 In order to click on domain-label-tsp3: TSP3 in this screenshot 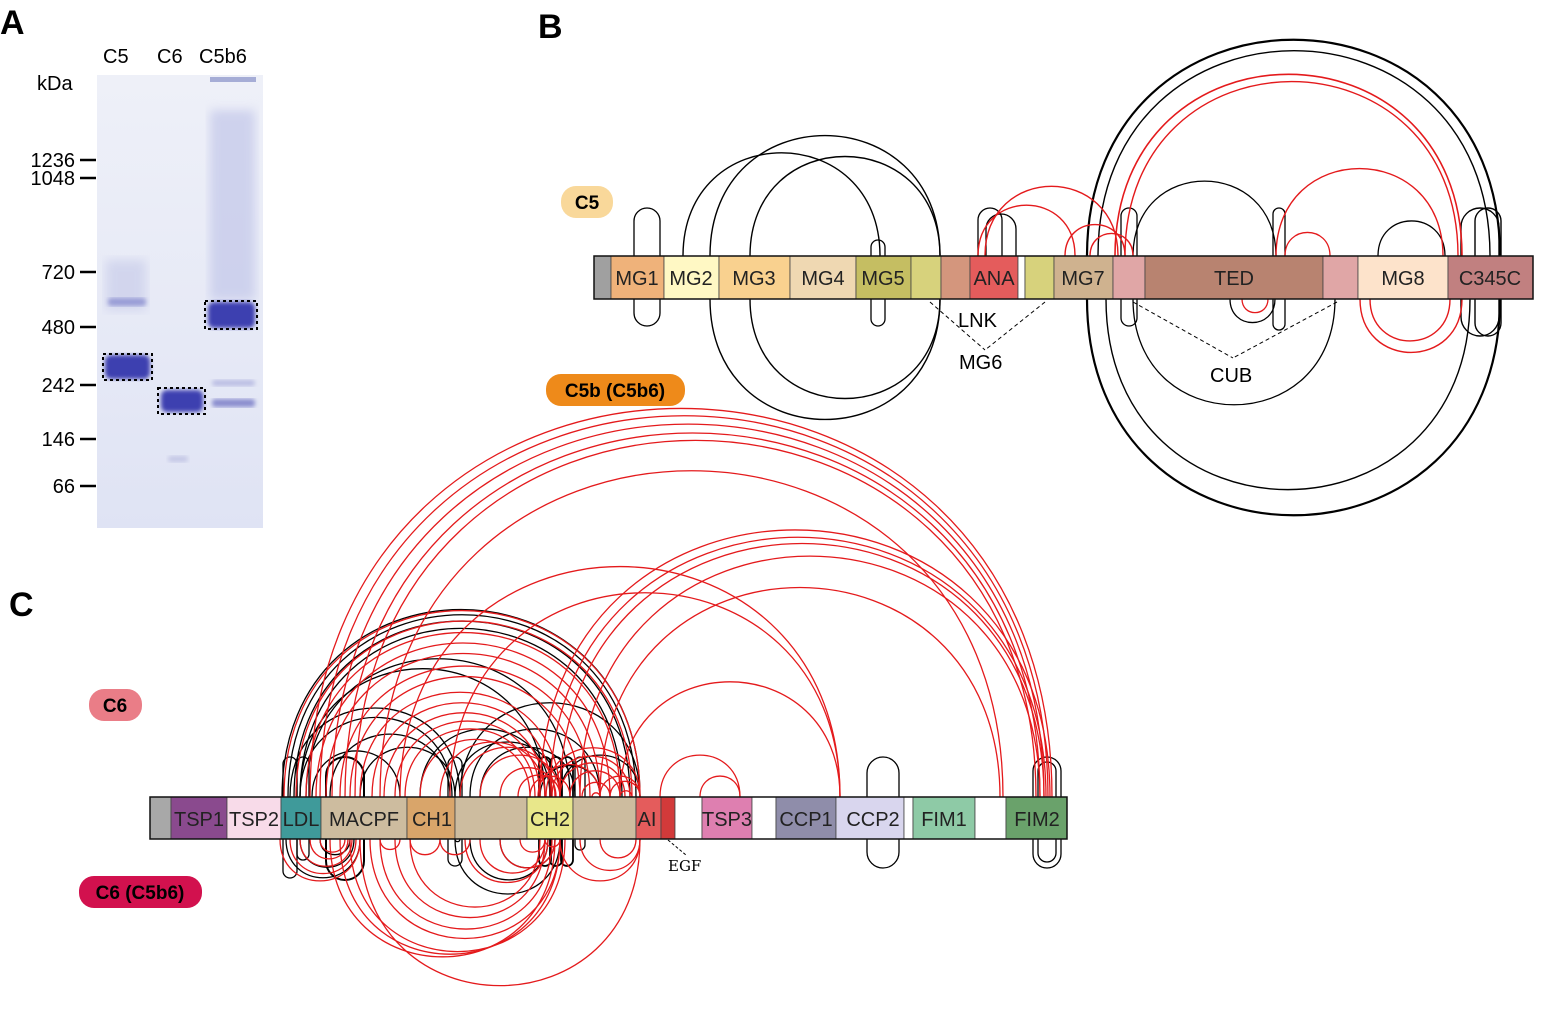, I will do `click(727, 820)`.